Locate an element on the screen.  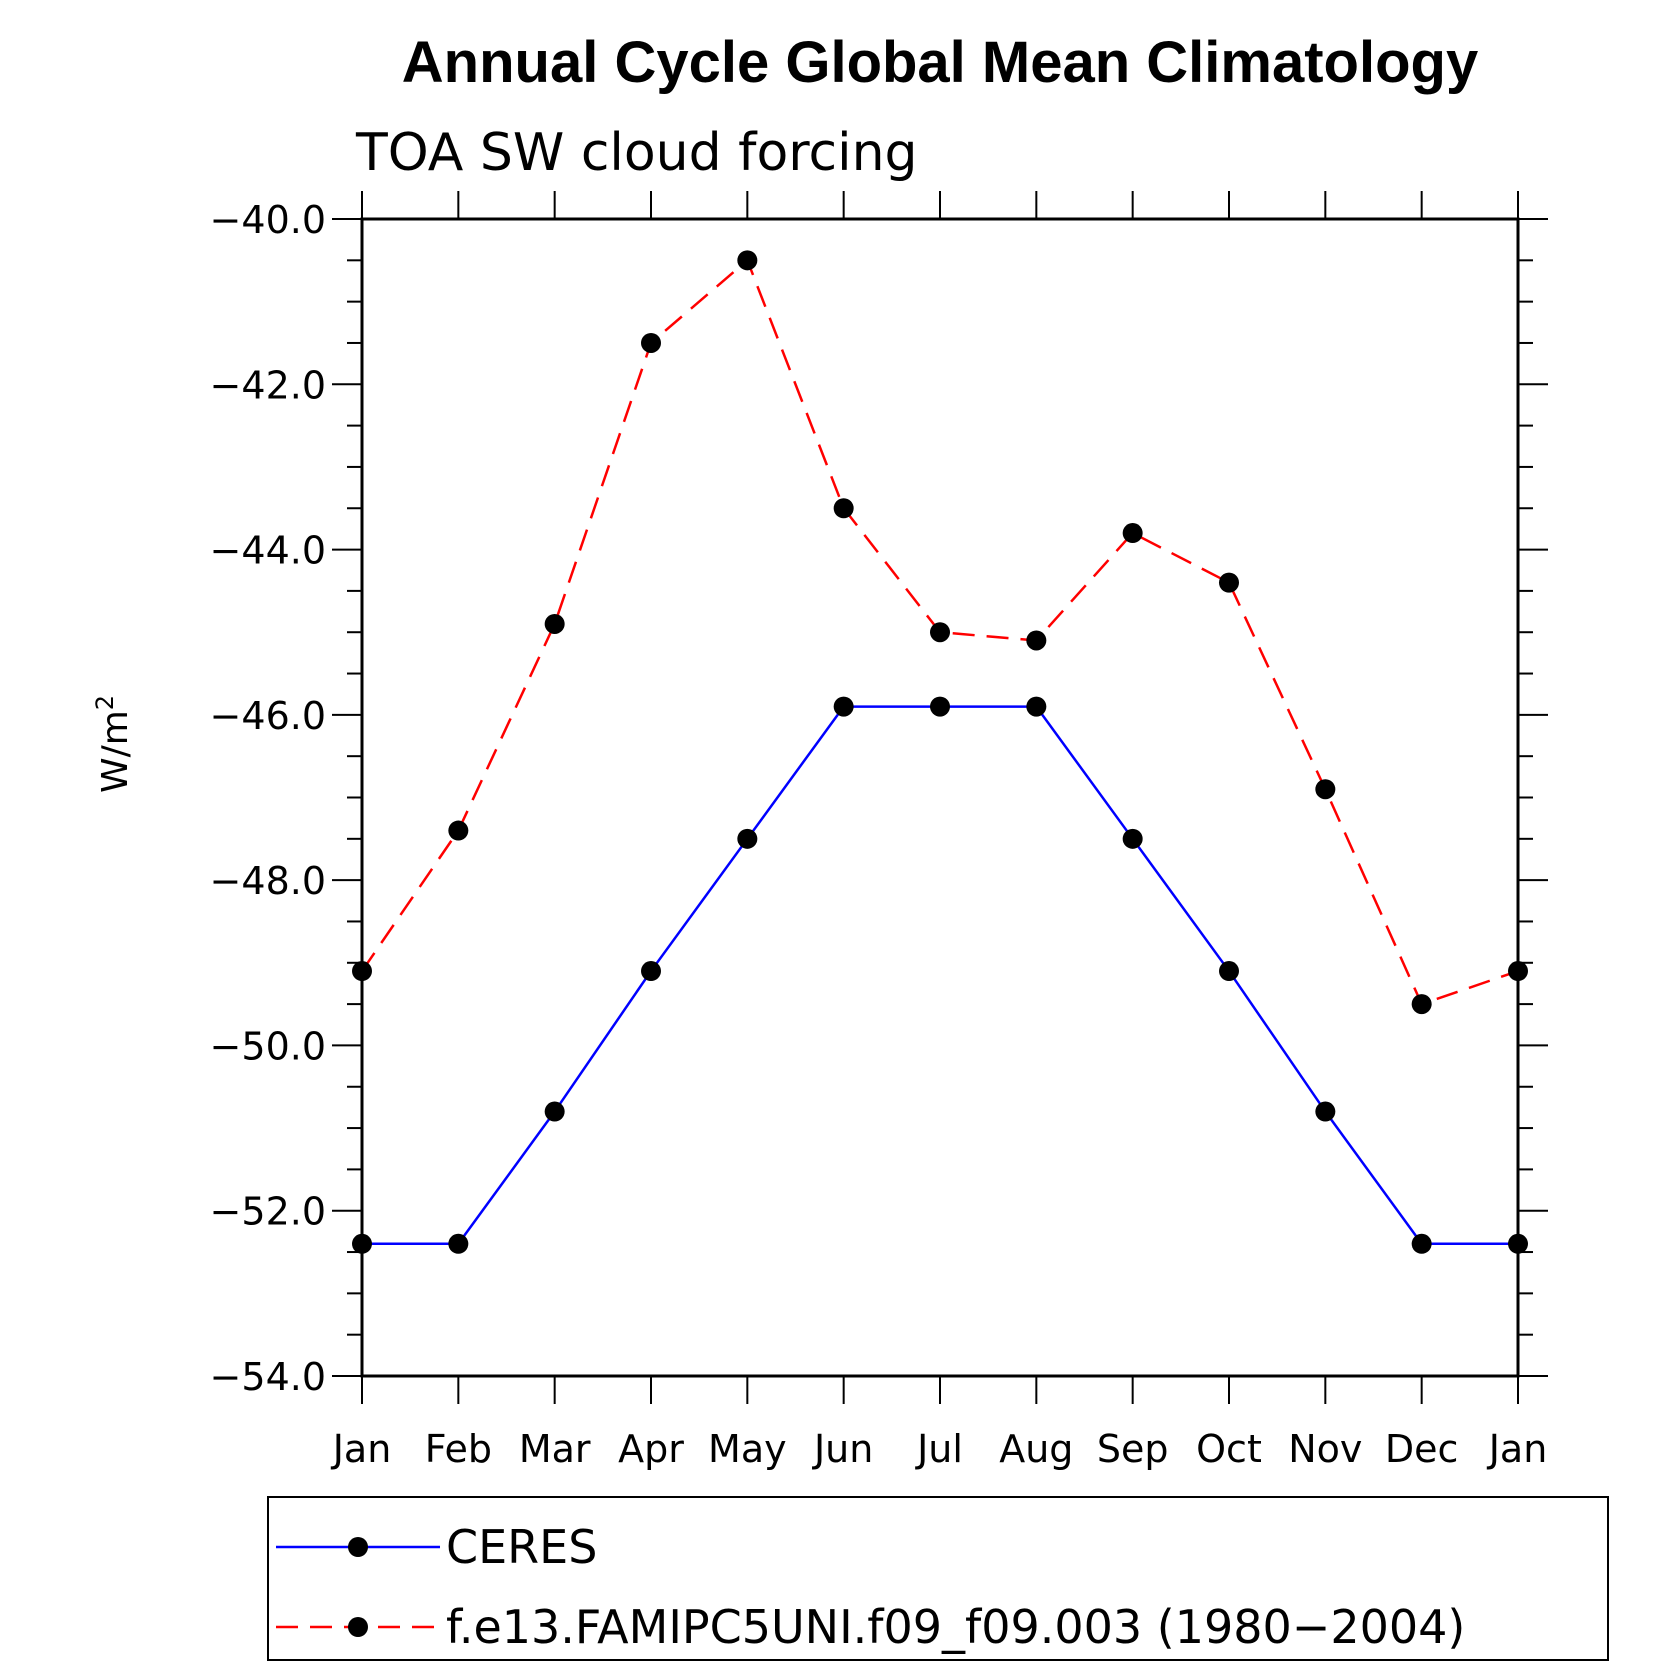
legend-item: f.e13.FAMIPC5UNI.f09_f09.003 (1980−2004) is located at coordinates (870, 1627).